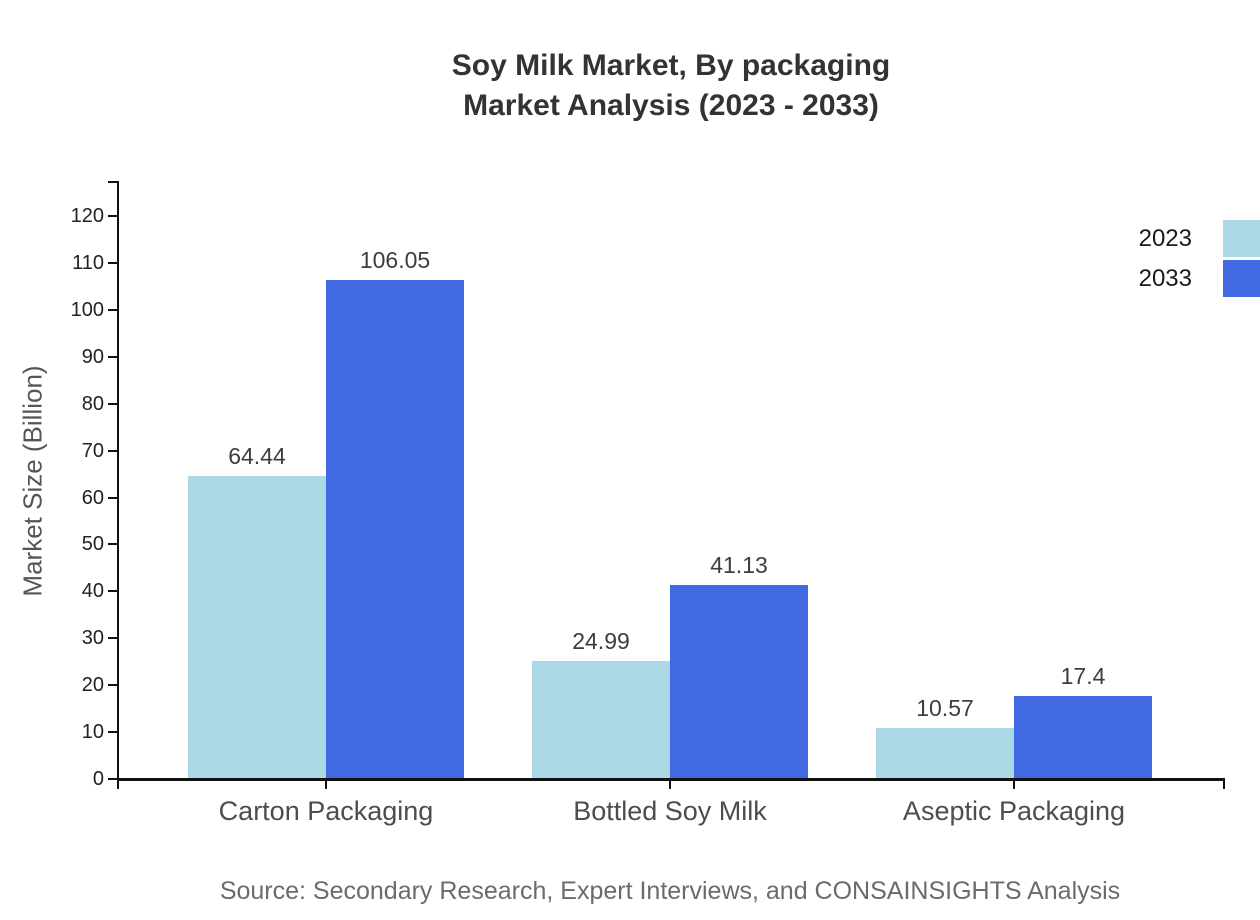 The image size is (1260, 920). I want to click on y-tick-label-120: 120, so click(87, 216).